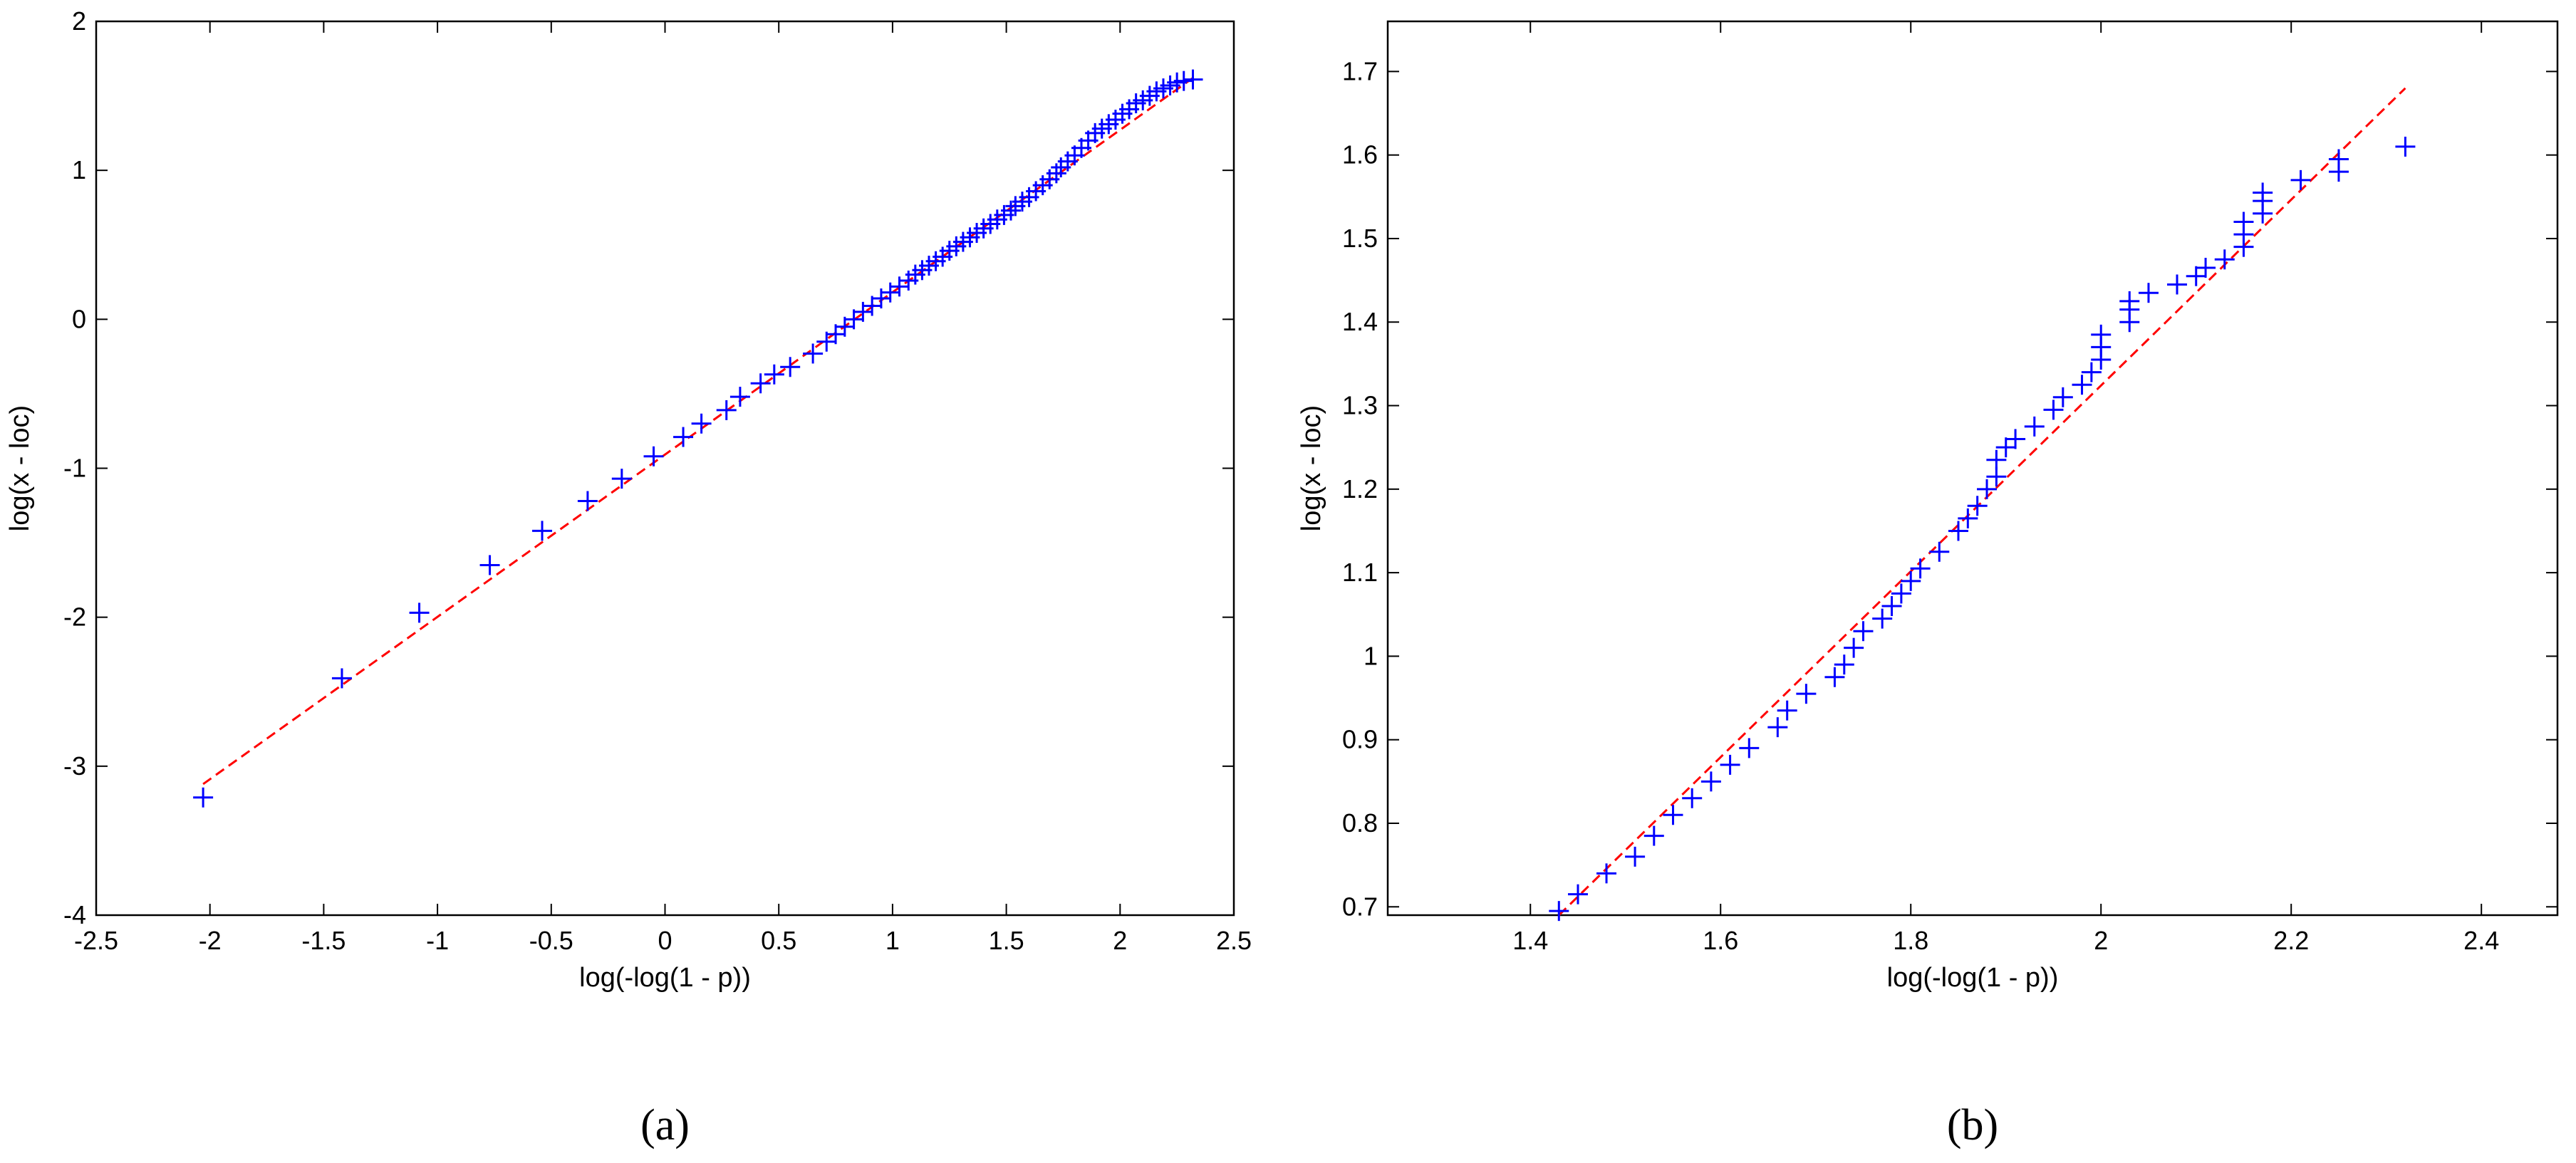  What do you see at coordinates (1973, 978) in the screenshot?
I see `x-axis-label-b: log(-log(1 - p))` at bounding box center [1973, 978].